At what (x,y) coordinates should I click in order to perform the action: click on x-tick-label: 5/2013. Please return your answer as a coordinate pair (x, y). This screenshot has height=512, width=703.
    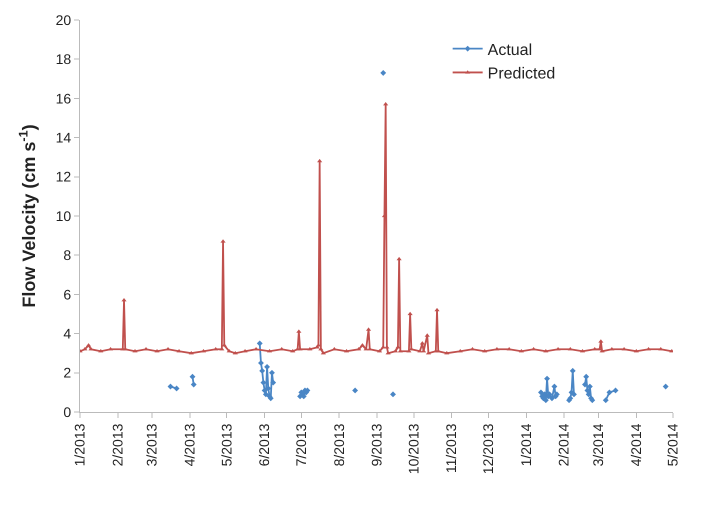
    Looking at the image, I should click on (226, 444).